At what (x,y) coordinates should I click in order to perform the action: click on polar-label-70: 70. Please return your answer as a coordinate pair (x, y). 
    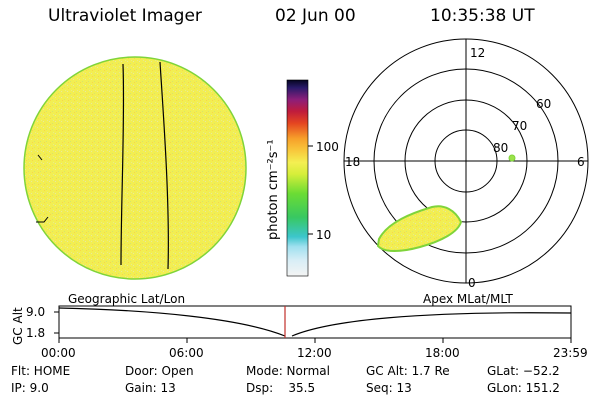
    Looking at the image, I should click on (520, 126).